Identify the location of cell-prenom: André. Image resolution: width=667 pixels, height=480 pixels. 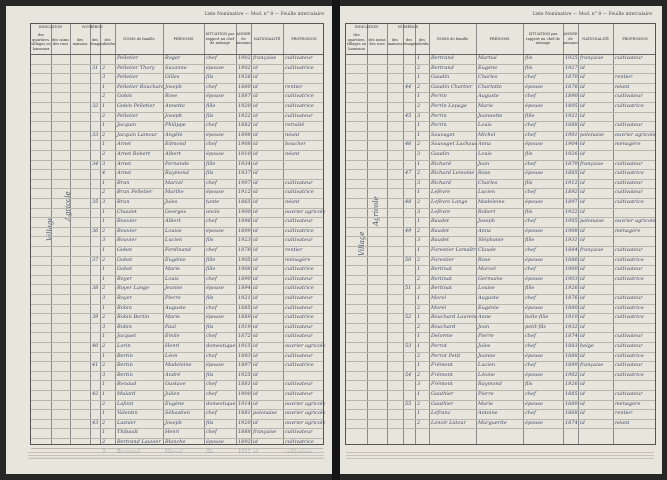
(173, 374).